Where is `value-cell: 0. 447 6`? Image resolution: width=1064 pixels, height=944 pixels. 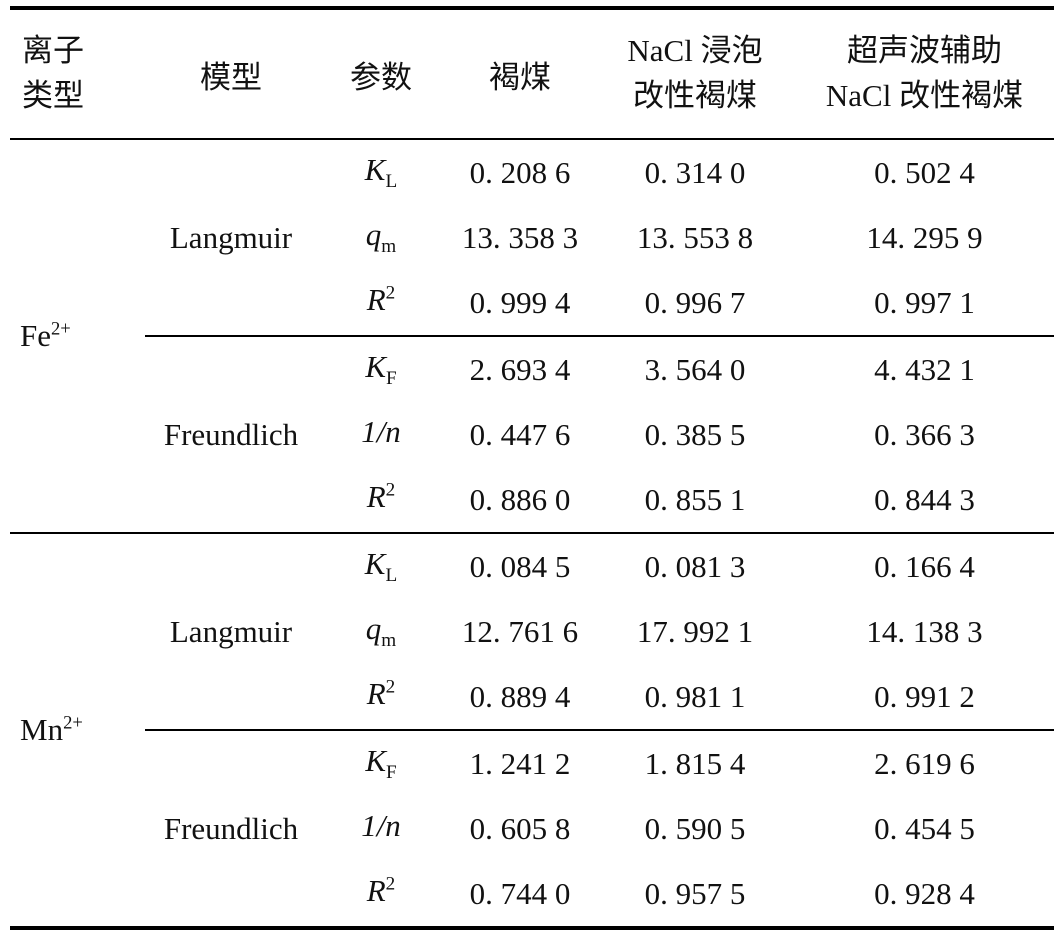 value-cell: 0. 447 6 is located at coordinates (520, 434).